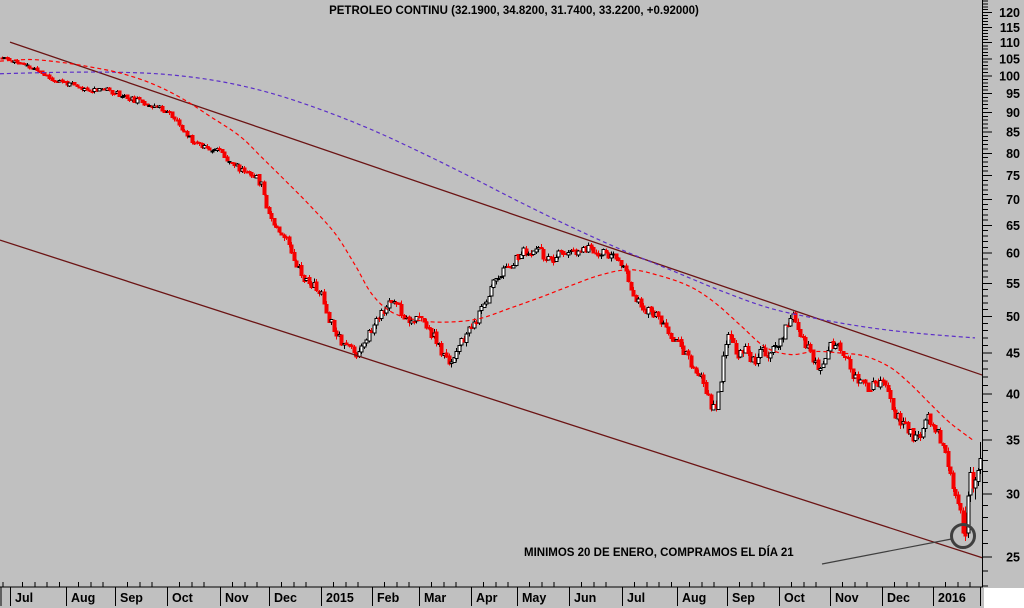 Image resolution: width=1024 pixels, height=608 pixels. What do you see at coordinates (585, 598) in the screenshot?
I see `month-label: Jun` at bounding box center [585, 598].